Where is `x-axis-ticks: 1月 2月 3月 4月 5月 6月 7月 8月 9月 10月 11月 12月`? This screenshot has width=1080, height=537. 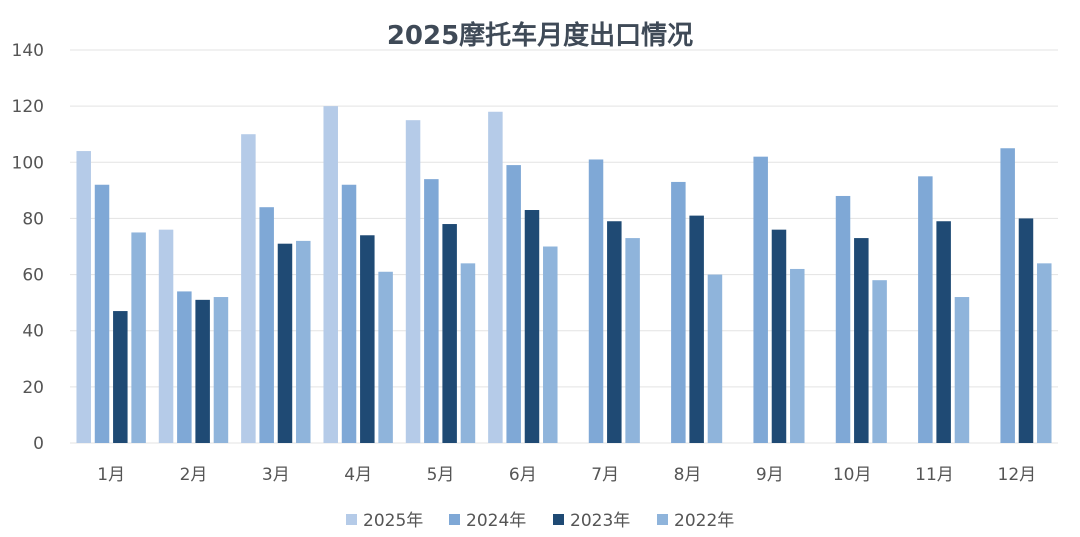
x-axis-ticks: 1月 2月 3月 4月 5月 6月 7月 8月 9月 10月 11月 12月 is located at coordinates (566, 475).